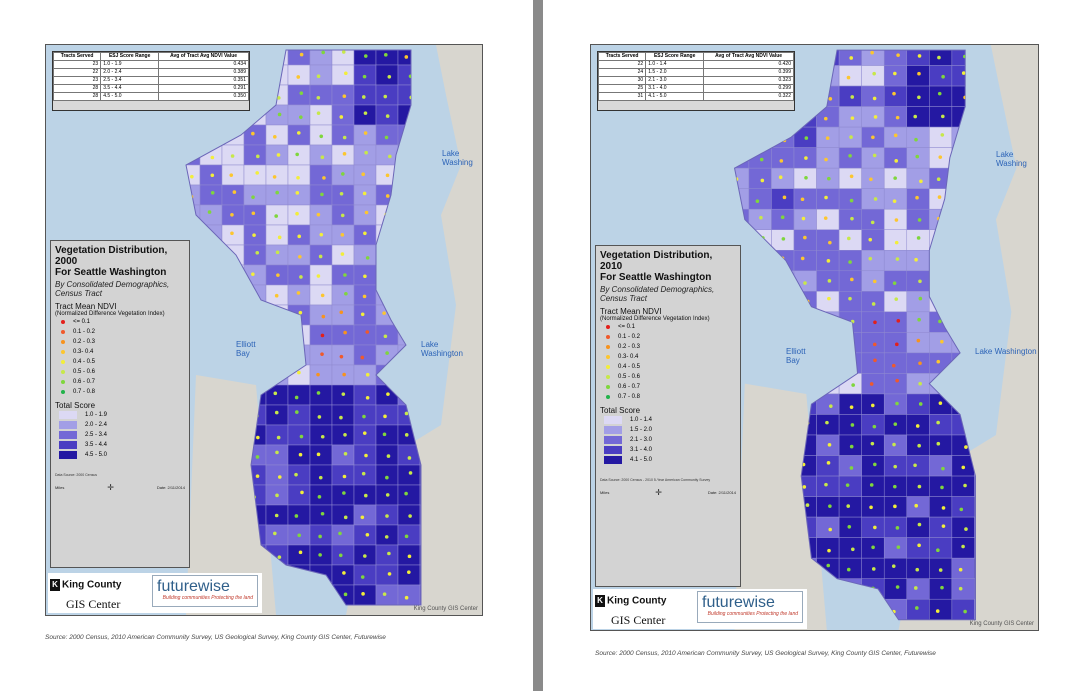  Describe the element at coordinates (629, 397) in the screenshot. I see `ndvi-class-label: 0.7 - 0.8` at that location.